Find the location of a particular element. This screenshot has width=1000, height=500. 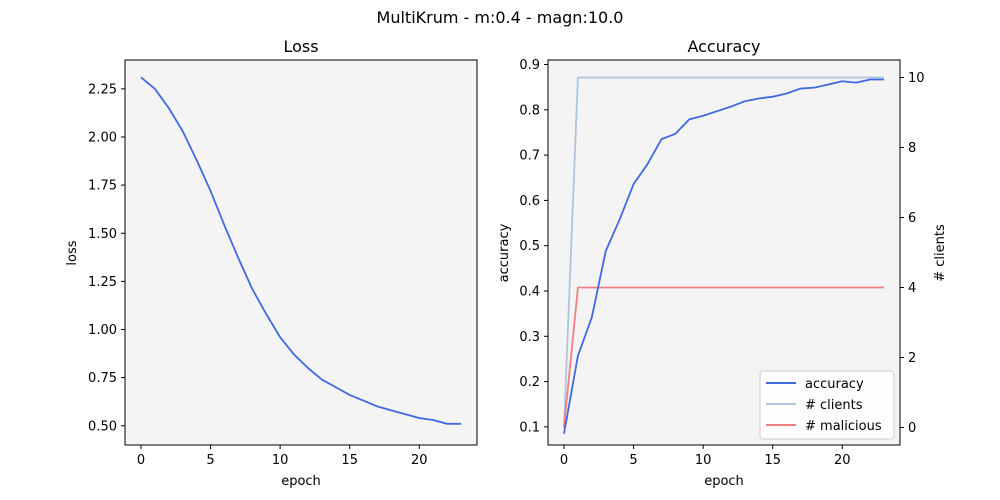

figure-suptitle: MultiKrum - m:0.4 - magn:10.0 is located at coordinates (500, 17).